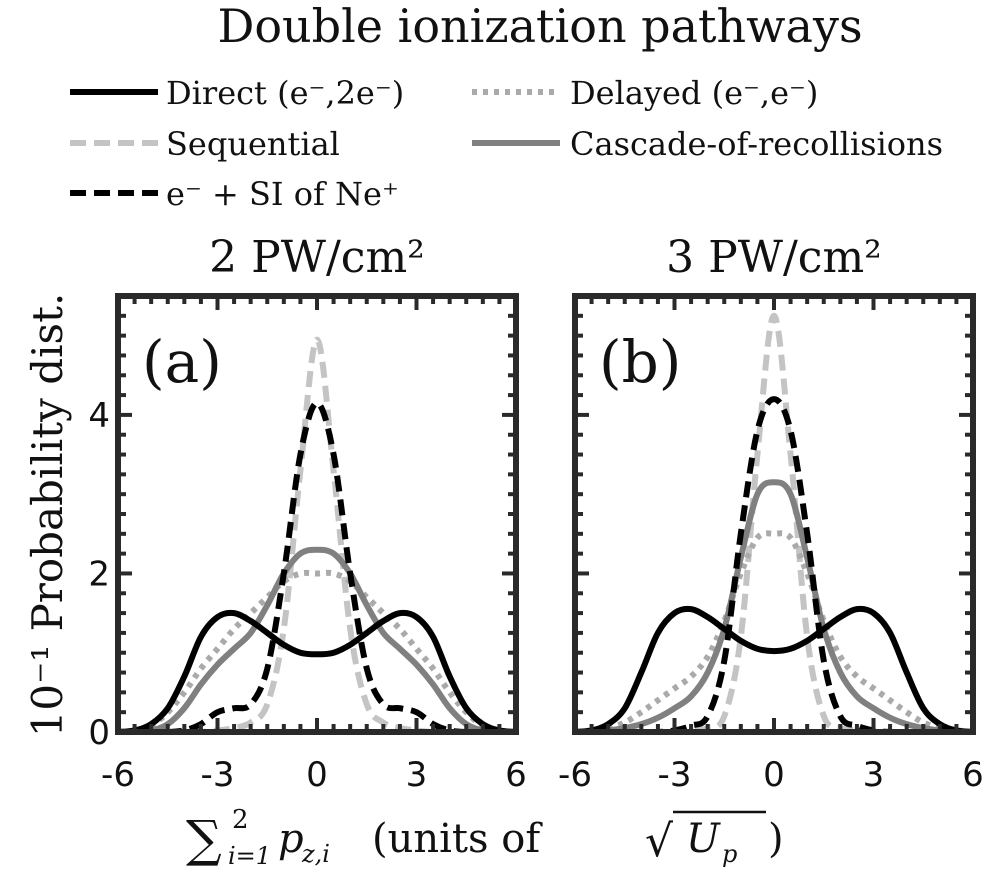 This screenshot has width=997, height=870. What do you see at coordinates (694, 93) in the screenshot?
I see `legend-label: Delayed (e⁻,e⁻)` at bounding box center [694, 93].